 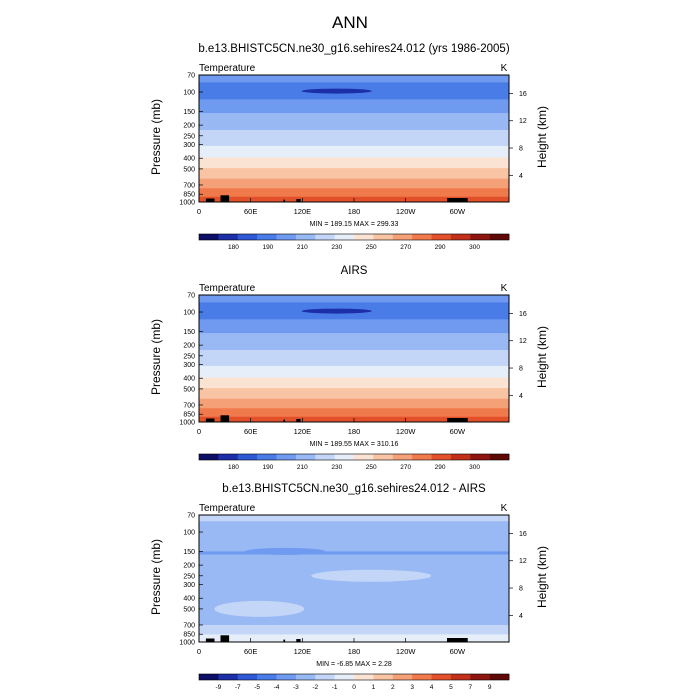 What do you see at coordinates (189, 566) in the screenshot?
I see `y-tick-label: 200` at bounding box center [189, 566].